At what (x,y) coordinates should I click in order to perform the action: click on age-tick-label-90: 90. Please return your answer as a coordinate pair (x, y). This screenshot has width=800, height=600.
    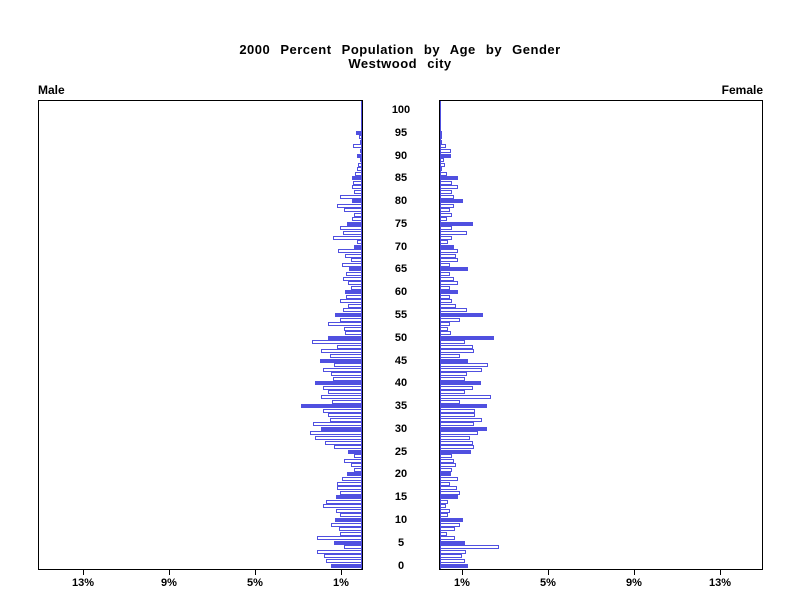
    Looking at the image, I should click on (401, 156).